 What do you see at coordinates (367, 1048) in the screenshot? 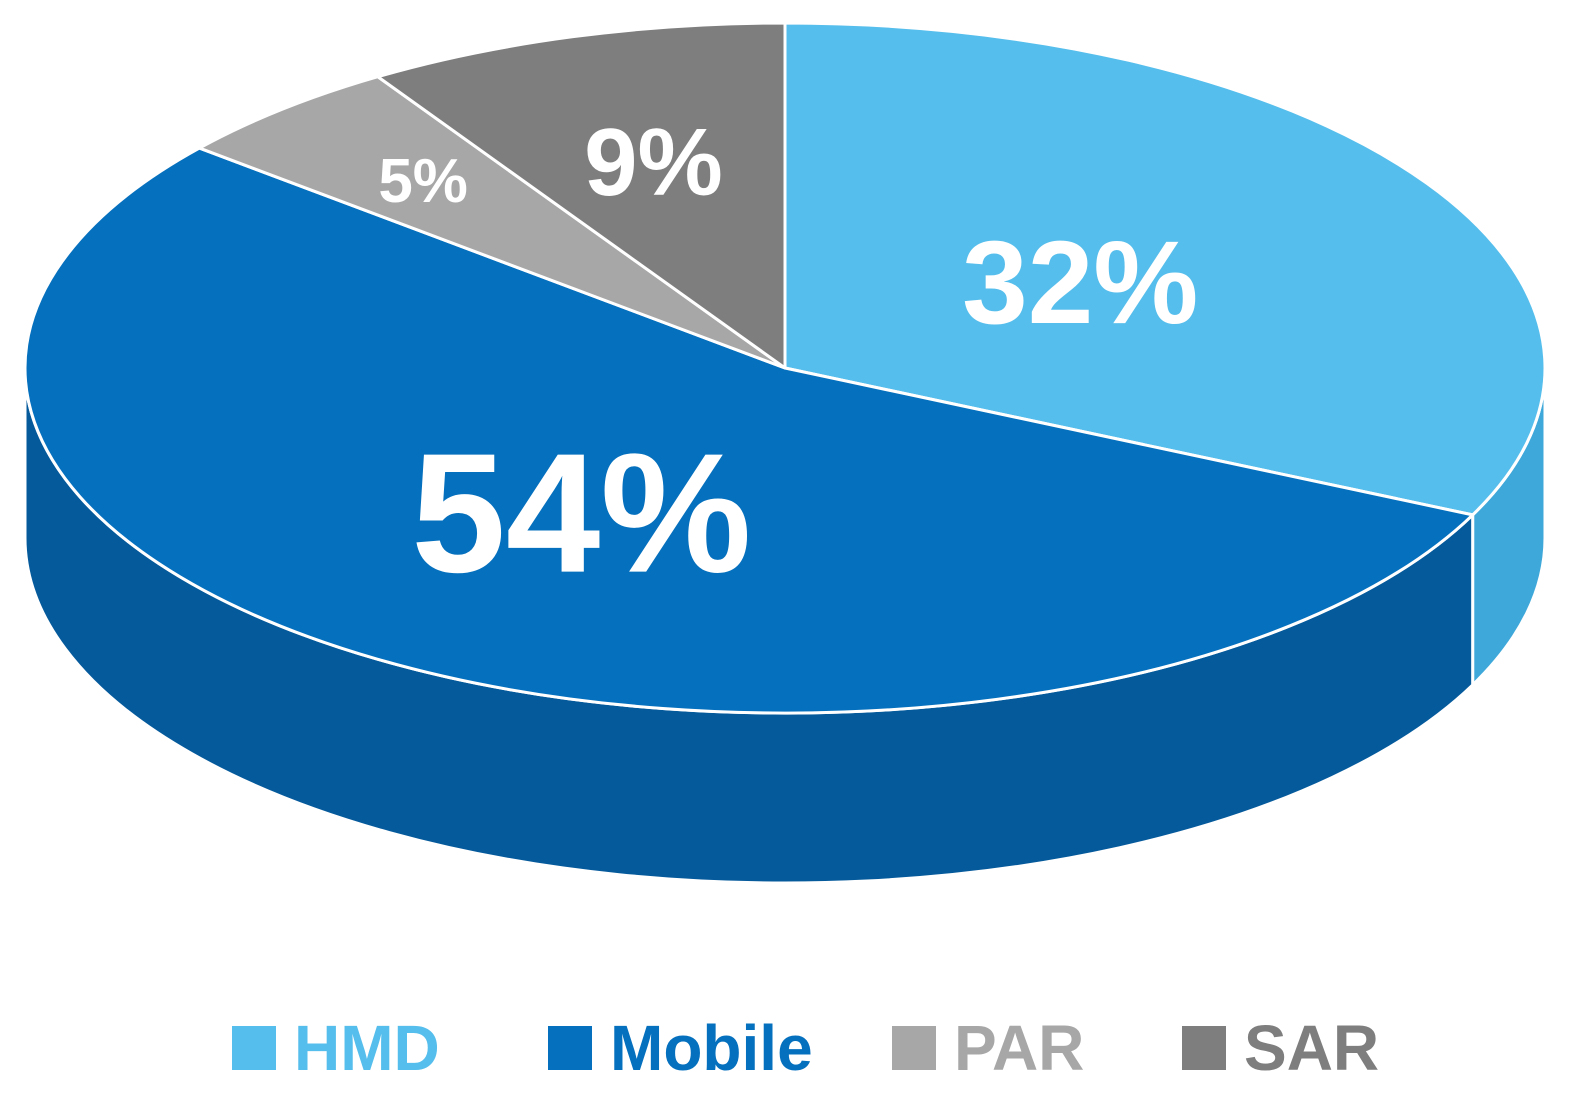
I see `legend-label-hmd: HMD` at bounding box center [367, 1048].